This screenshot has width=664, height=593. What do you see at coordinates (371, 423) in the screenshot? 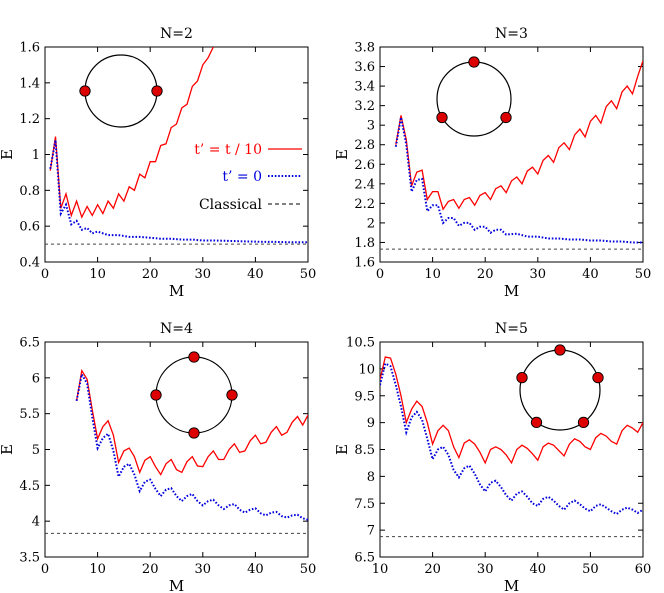
I see `y-tick-label: 9` at bounding box center [371, 423].